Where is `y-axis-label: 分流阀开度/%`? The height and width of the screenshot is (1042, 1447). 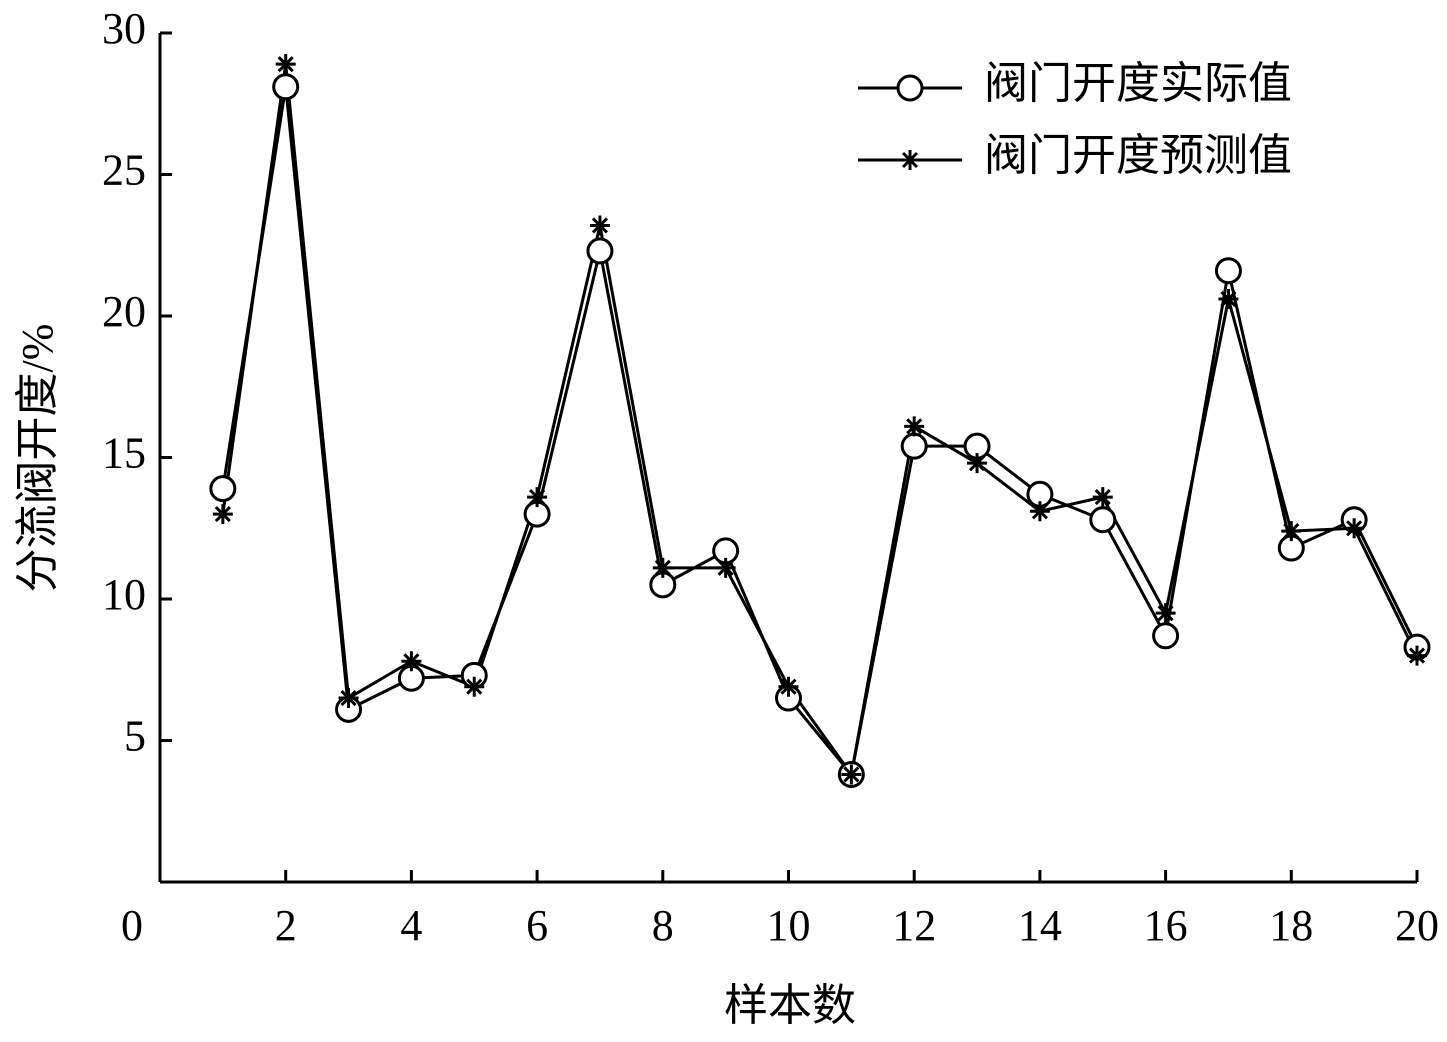
y-axis-label: 分流阀开度/% is located at coordinates (37, 458).